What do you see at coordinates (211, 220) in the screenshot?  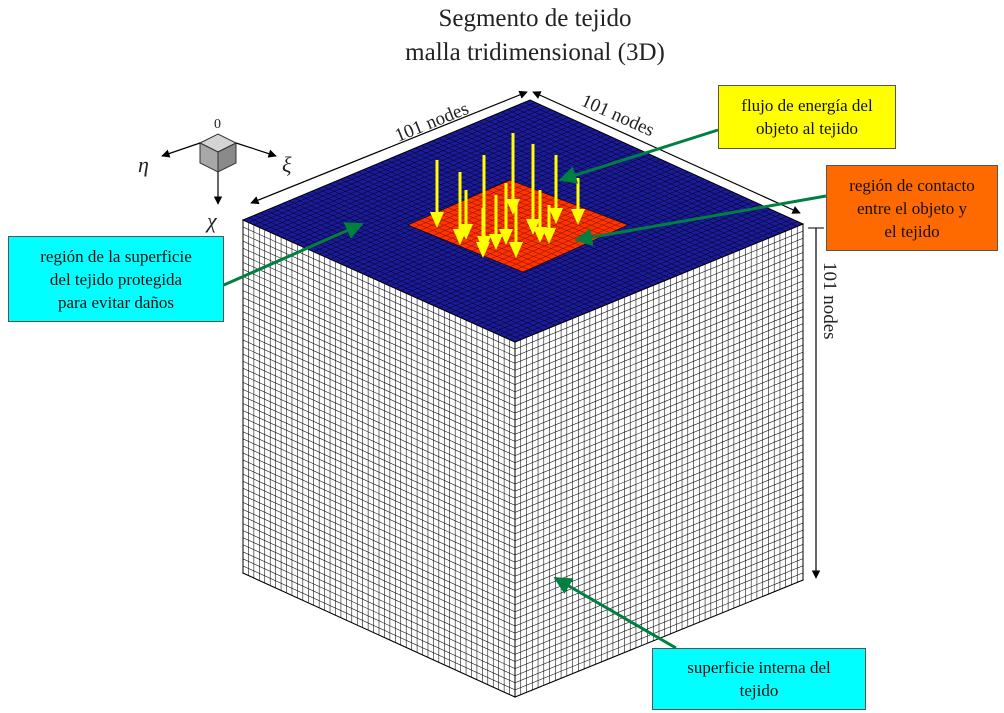 I see `chi-axis-label: χ` at bounding box center [211, 220].